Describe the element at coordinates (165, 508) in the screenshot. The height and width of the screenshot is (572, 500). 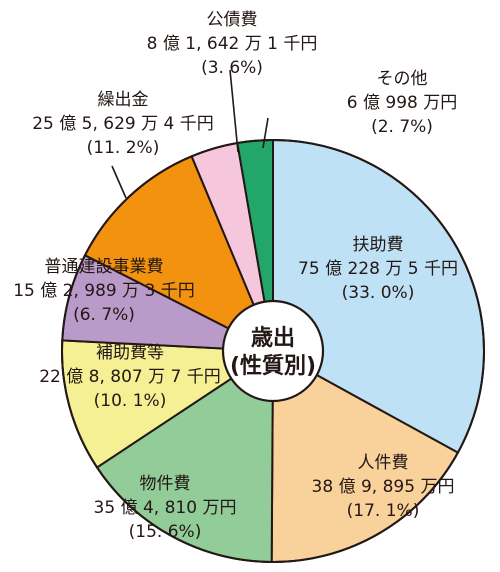
I see `slice-label-amount-bukkenhi: 35 億 4, 810 万円` at that location.